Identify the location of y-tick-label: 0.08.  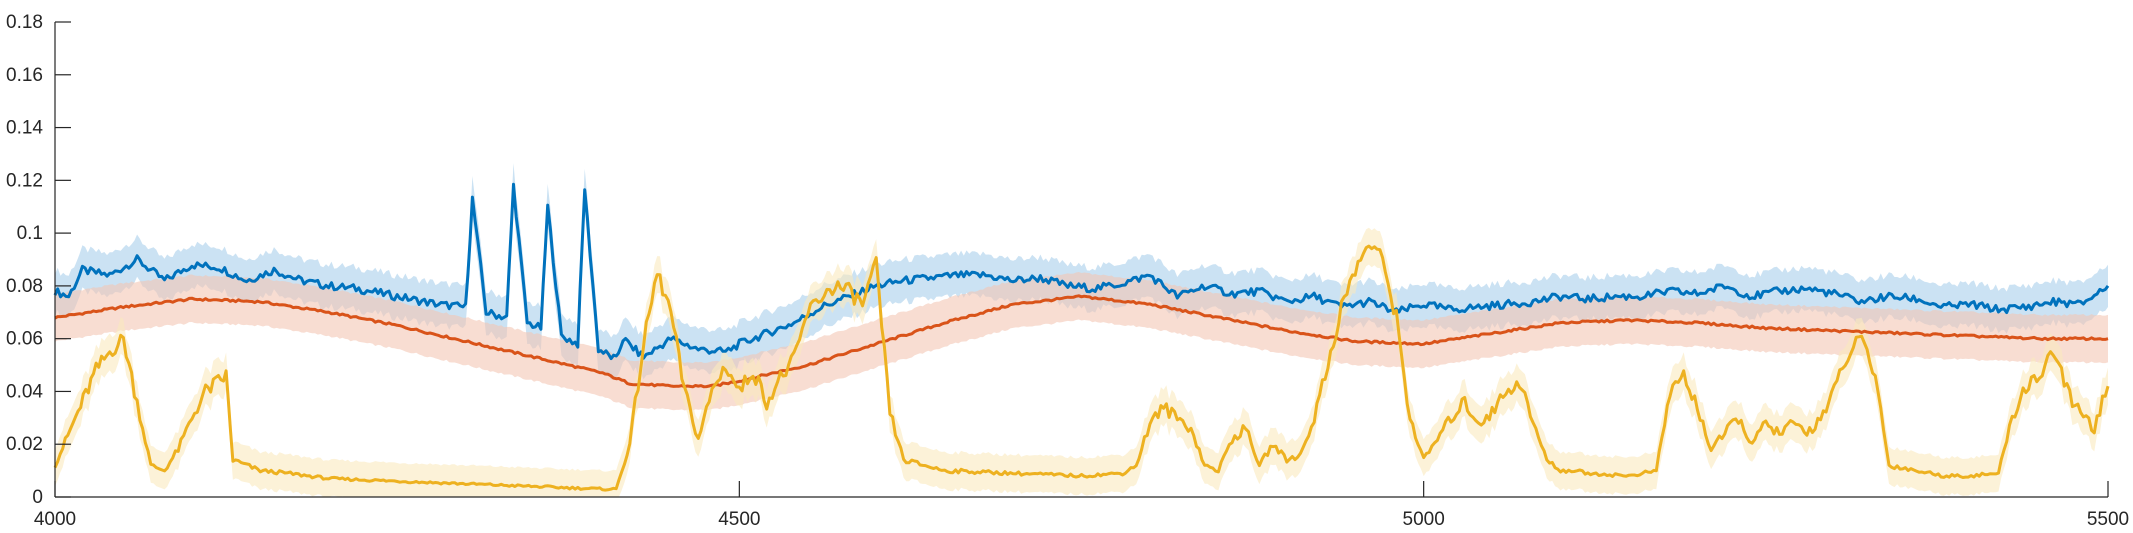
(24, 286).